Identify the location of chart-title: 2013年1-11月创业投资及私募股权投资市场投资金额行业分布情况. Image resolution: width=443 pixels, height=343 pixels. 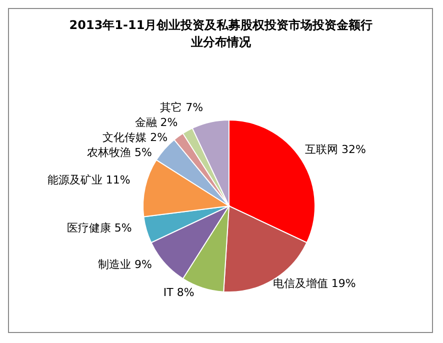
(221, 34).